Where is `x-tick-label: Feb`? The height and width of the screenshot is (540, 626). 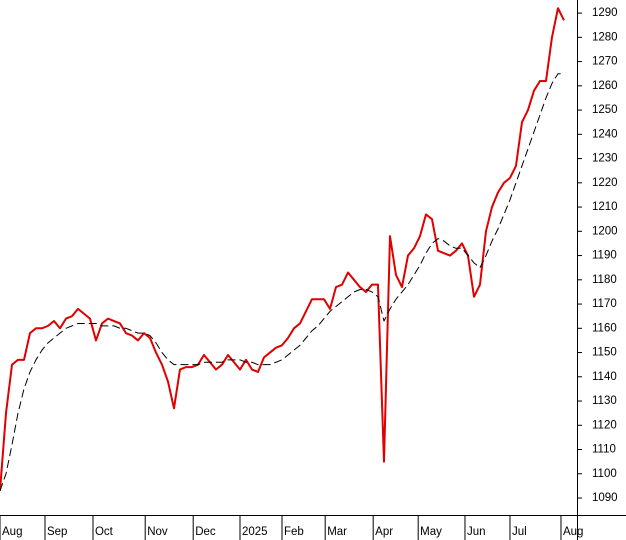 x-tick-label: Feb is located at coordinates (294, 532).